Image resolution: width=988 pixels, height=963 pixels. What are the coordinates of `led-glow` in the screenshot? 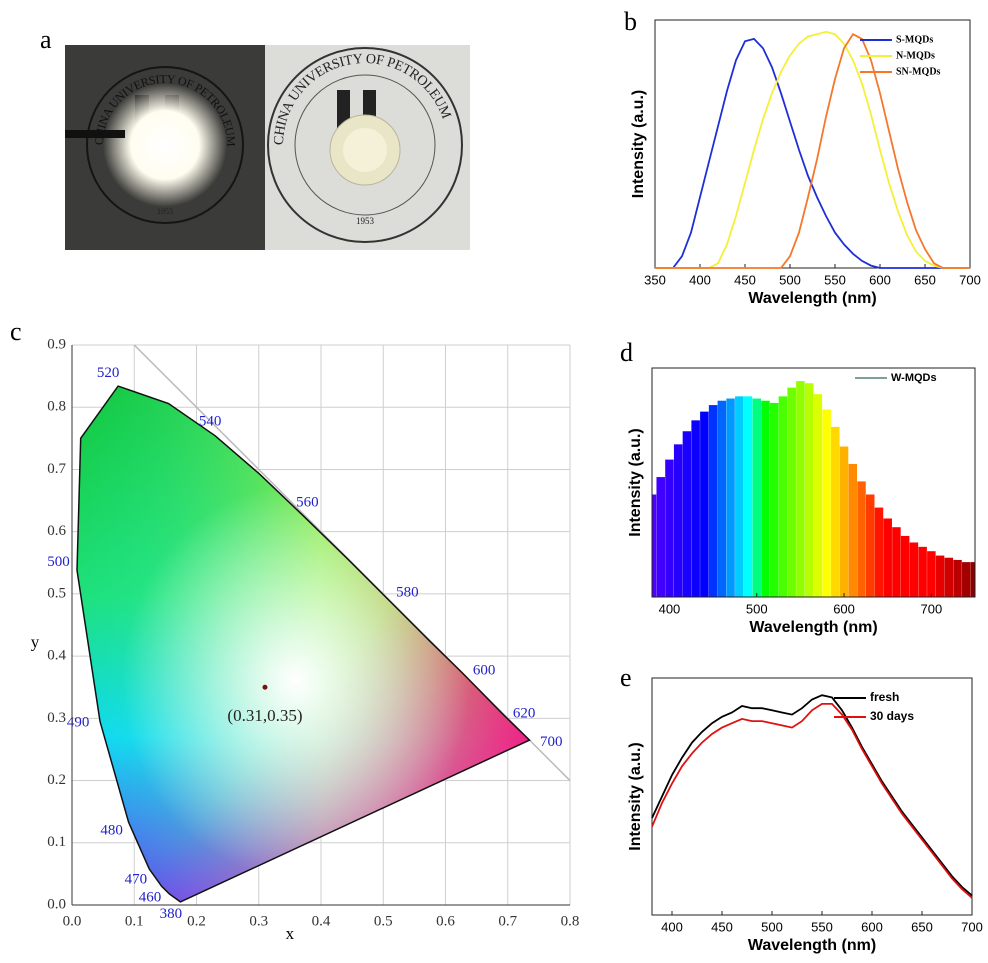 It's located at (165, 145).